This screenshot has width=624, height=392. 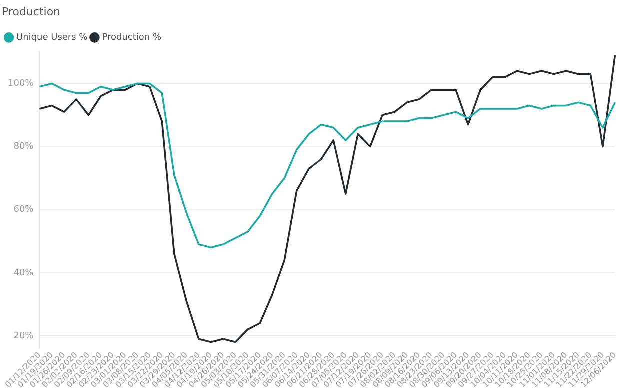 I want to click on legend-label: Production %, so click(x=132, y=38).